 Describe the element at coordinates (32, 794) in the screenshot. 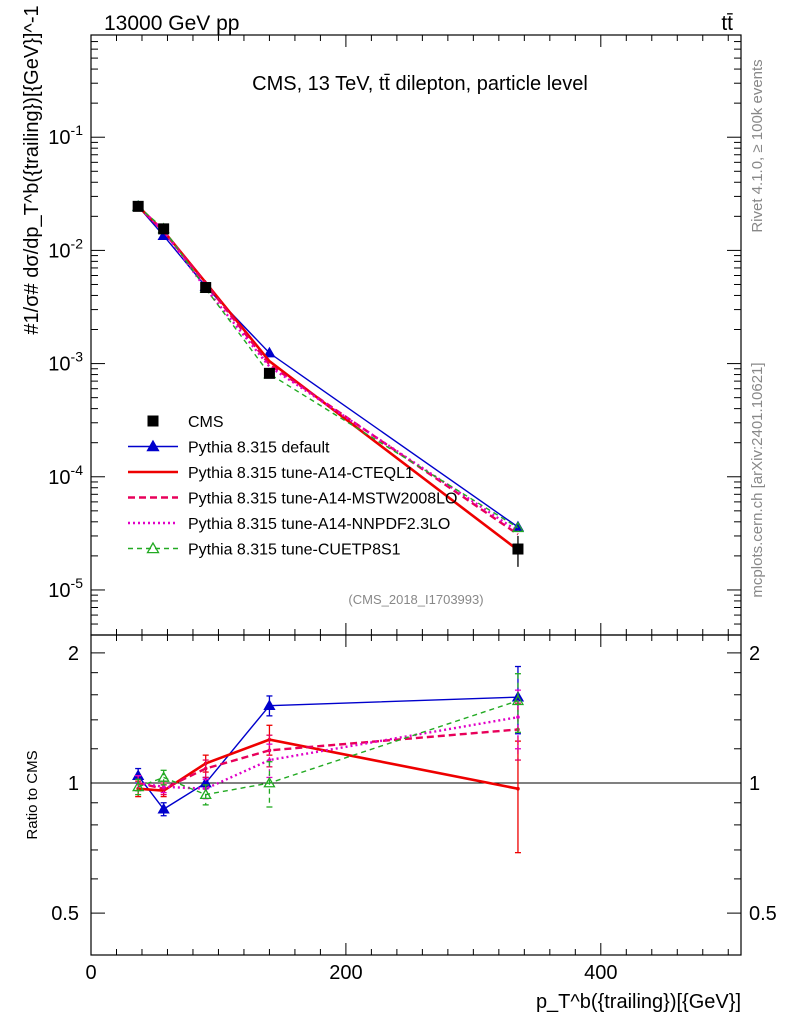

I see `ratio-y-axis-label: Ratio to CMS` at that location.